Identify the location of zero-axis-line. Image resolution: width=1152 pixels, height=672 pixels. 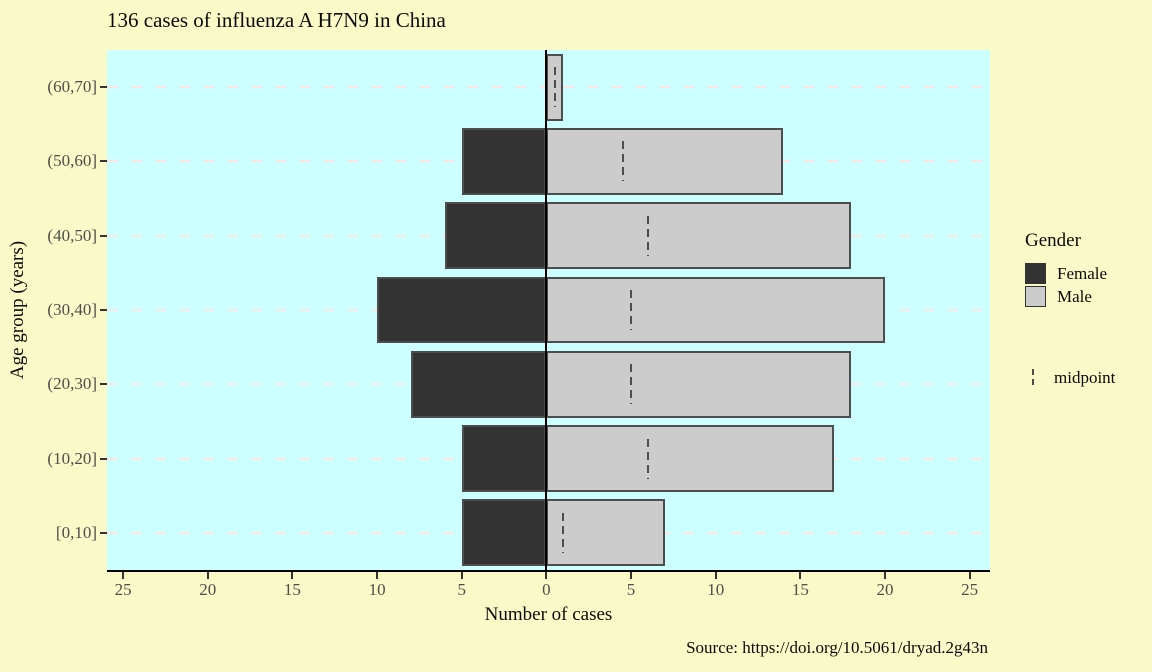
(546, 310).